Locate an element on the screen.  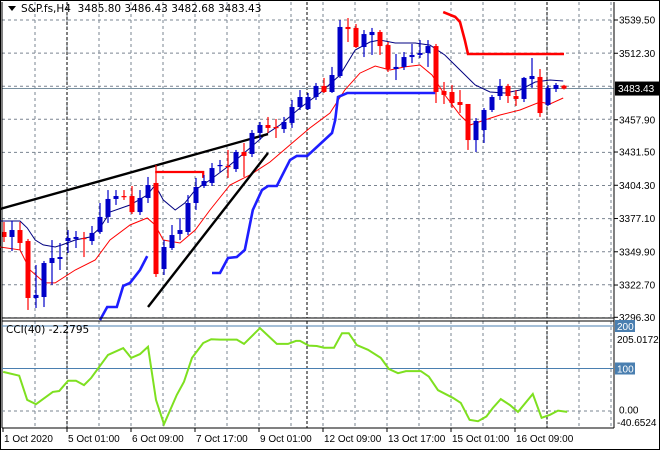
cci-max-label: 205.0172 is located at coordinates (638, 340).